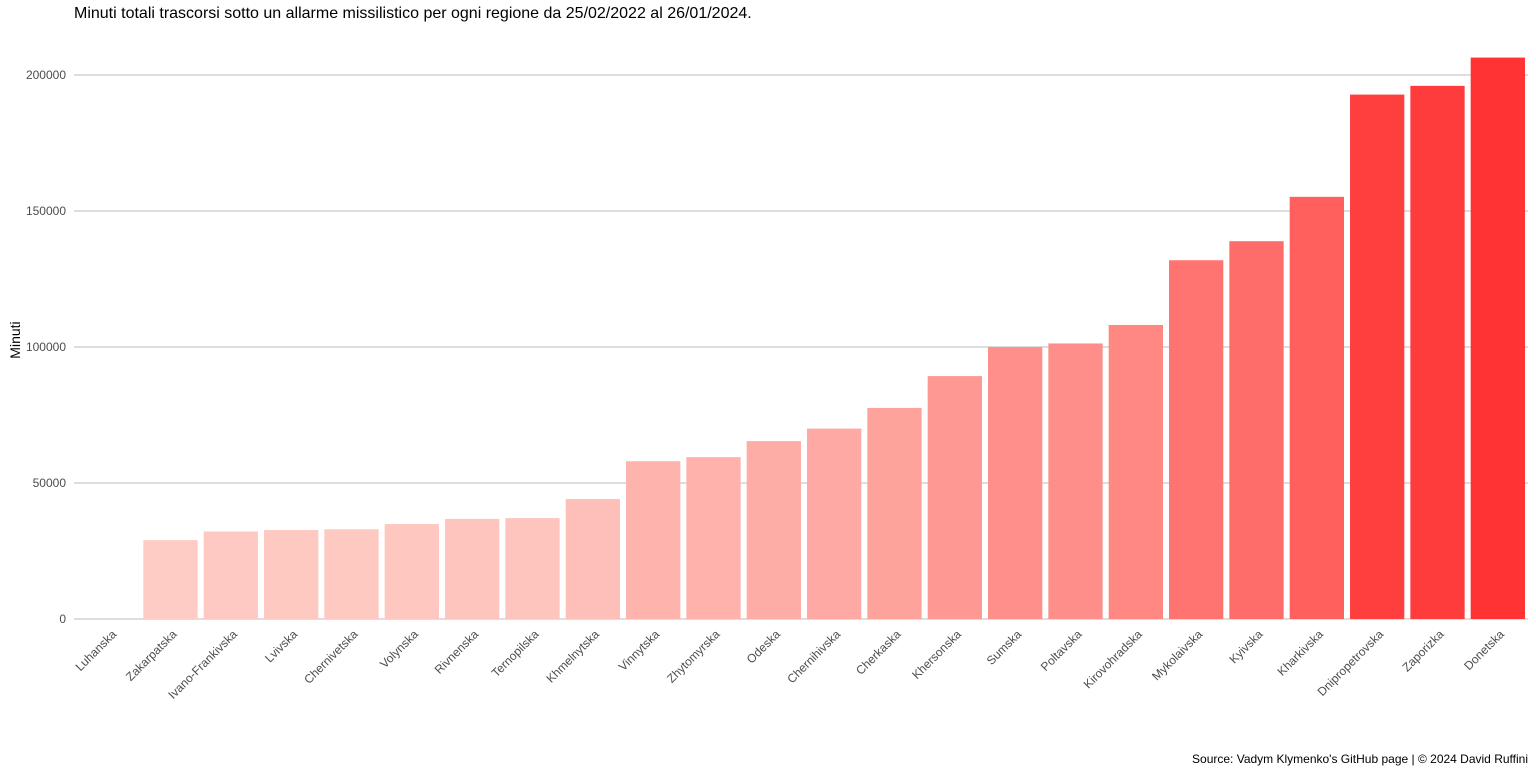  What do you see at coordinates (1301, 653) in the screenshot?
I see `x-tick-label: Kharkivska` at bounding box center [1301, 653].